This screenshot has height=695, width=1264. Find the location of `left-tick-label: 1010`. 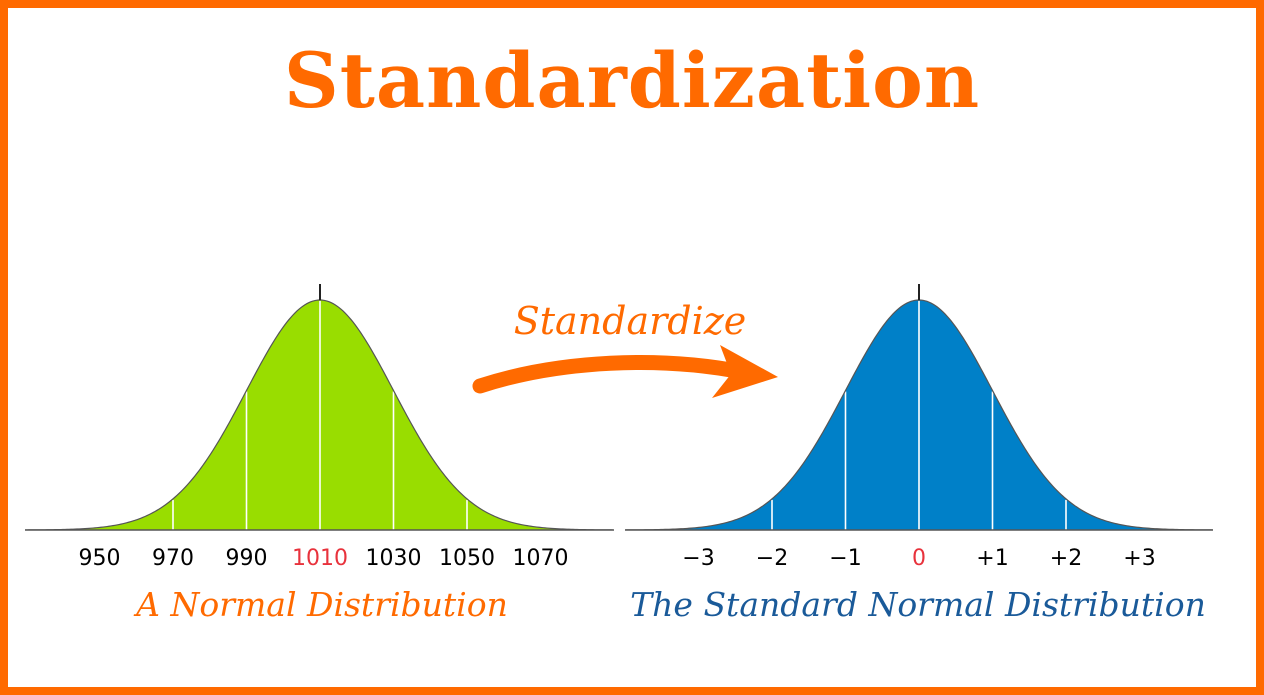

left-tick-label: 1010 is located at coordinates (320, 558).